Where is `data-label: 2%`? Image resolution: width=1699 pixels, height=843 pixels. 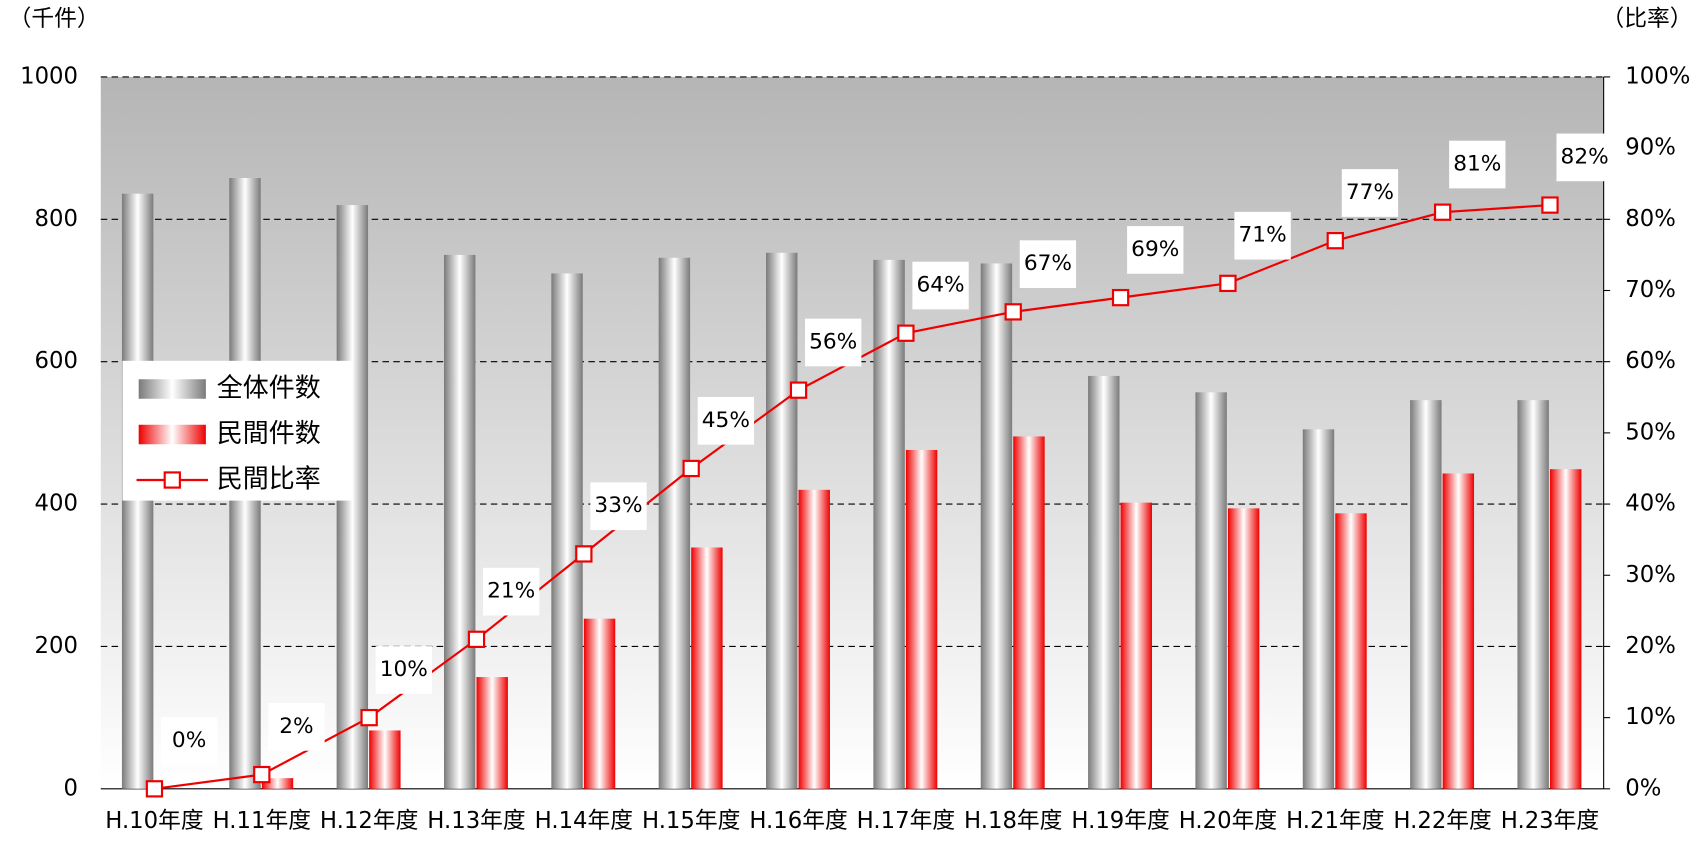
data-label: 2% is located at coordinates (296, 726).